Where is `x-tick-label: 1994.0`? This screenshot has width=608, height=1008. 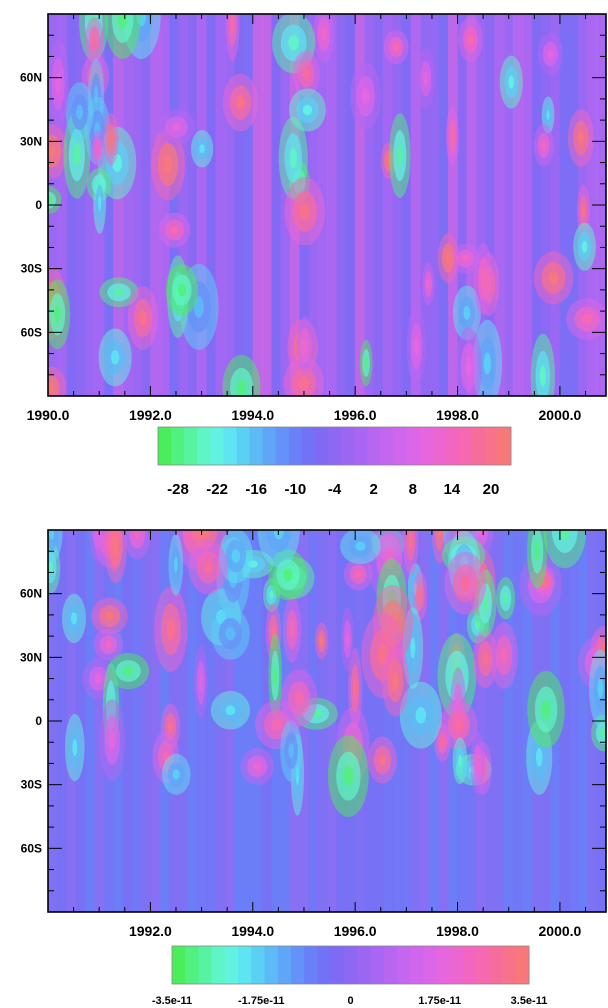
x-tick-label: 1994.0 is located at coordinates (252, 415).